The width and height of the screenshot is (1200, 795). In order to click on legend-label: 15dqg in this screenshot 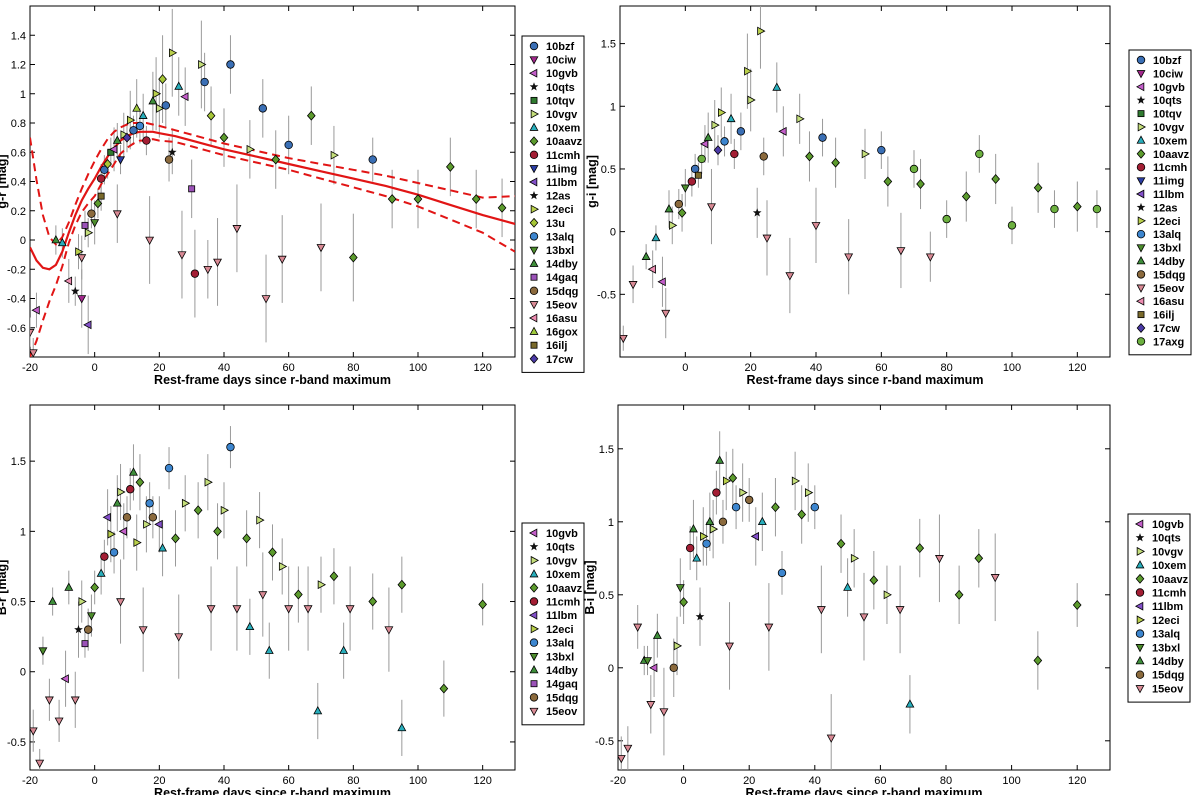, I will do `click(562, 698)`.